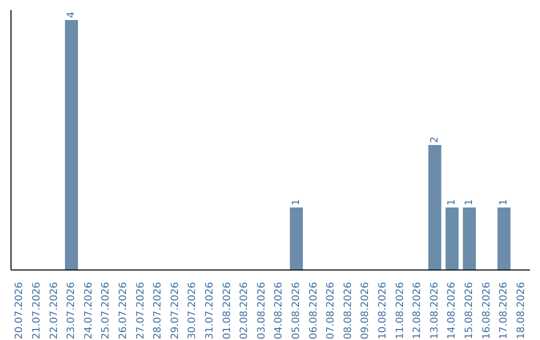 The width and height of the screenshot is (540, 340). I want to click on x-tick-label: 28.07.2026, so click(158, 311).